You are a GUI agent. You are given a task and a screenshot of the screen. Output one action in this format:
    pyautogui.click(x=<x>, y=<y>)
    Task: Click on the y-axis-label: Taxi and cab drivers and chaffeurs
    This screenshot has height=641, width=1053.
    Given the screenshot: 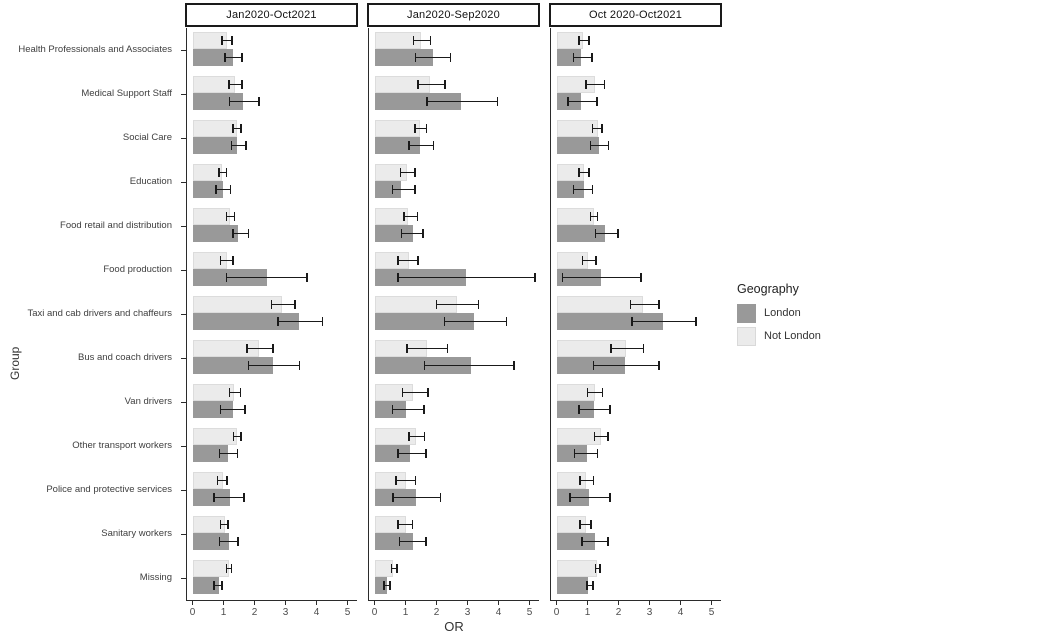 What is the action you would take?
    pyautogui.click(x=99, y=313)
    